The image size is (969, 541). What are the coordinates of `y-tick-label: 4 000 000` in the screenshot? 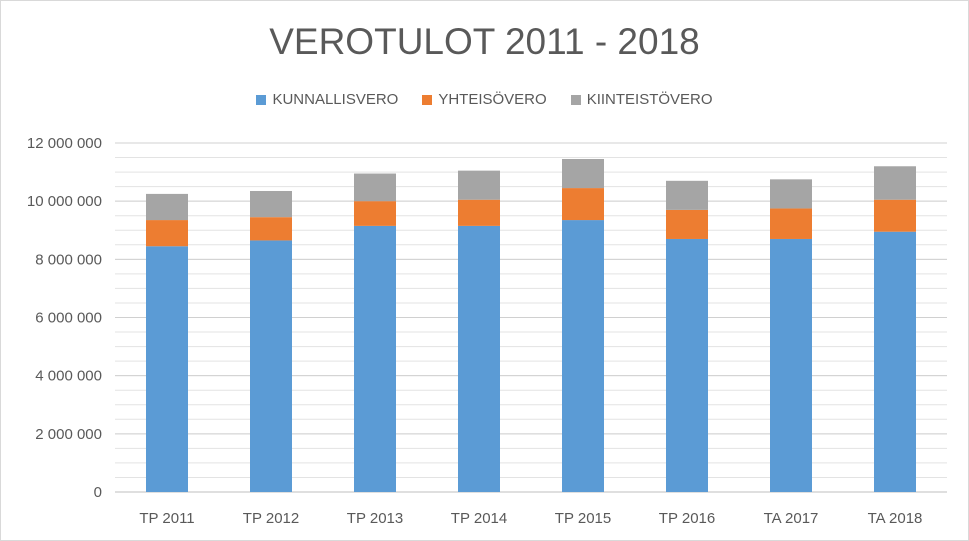 It's located at (68, 376).